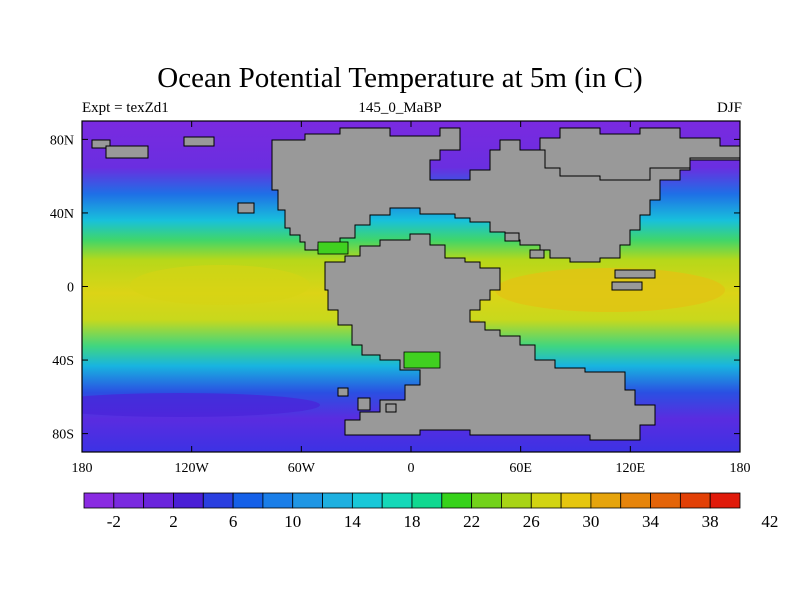 Image resolution: width=800 pixels, height=600 pixels. What do you see at coordinates (63, 435) in the screenshot?
I see `lat-tick-label: 80S` at bounding box center [63, 435].